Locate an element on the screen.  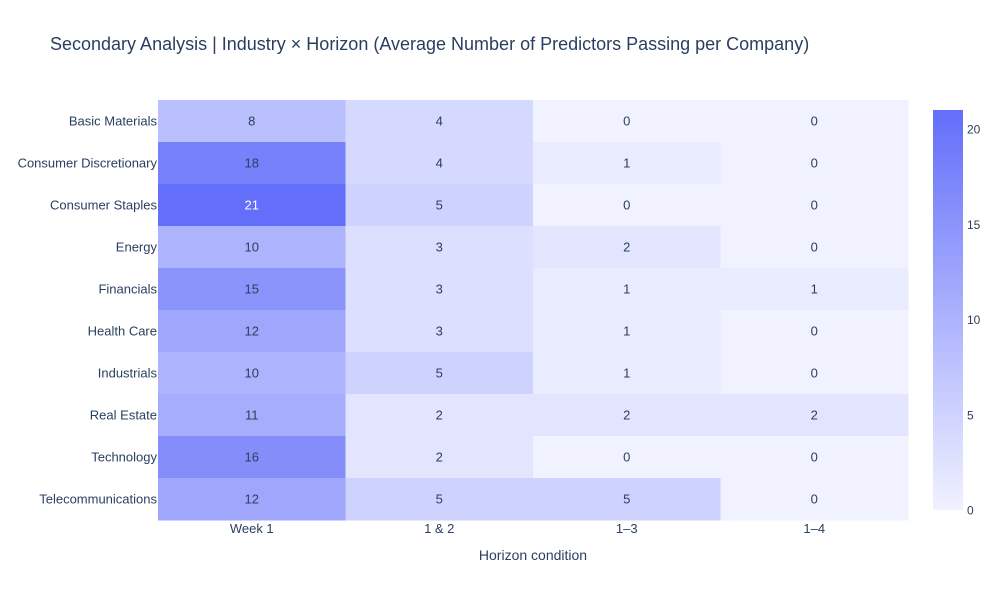
y-tick-label: Financials is located at coordinates (127, 289).